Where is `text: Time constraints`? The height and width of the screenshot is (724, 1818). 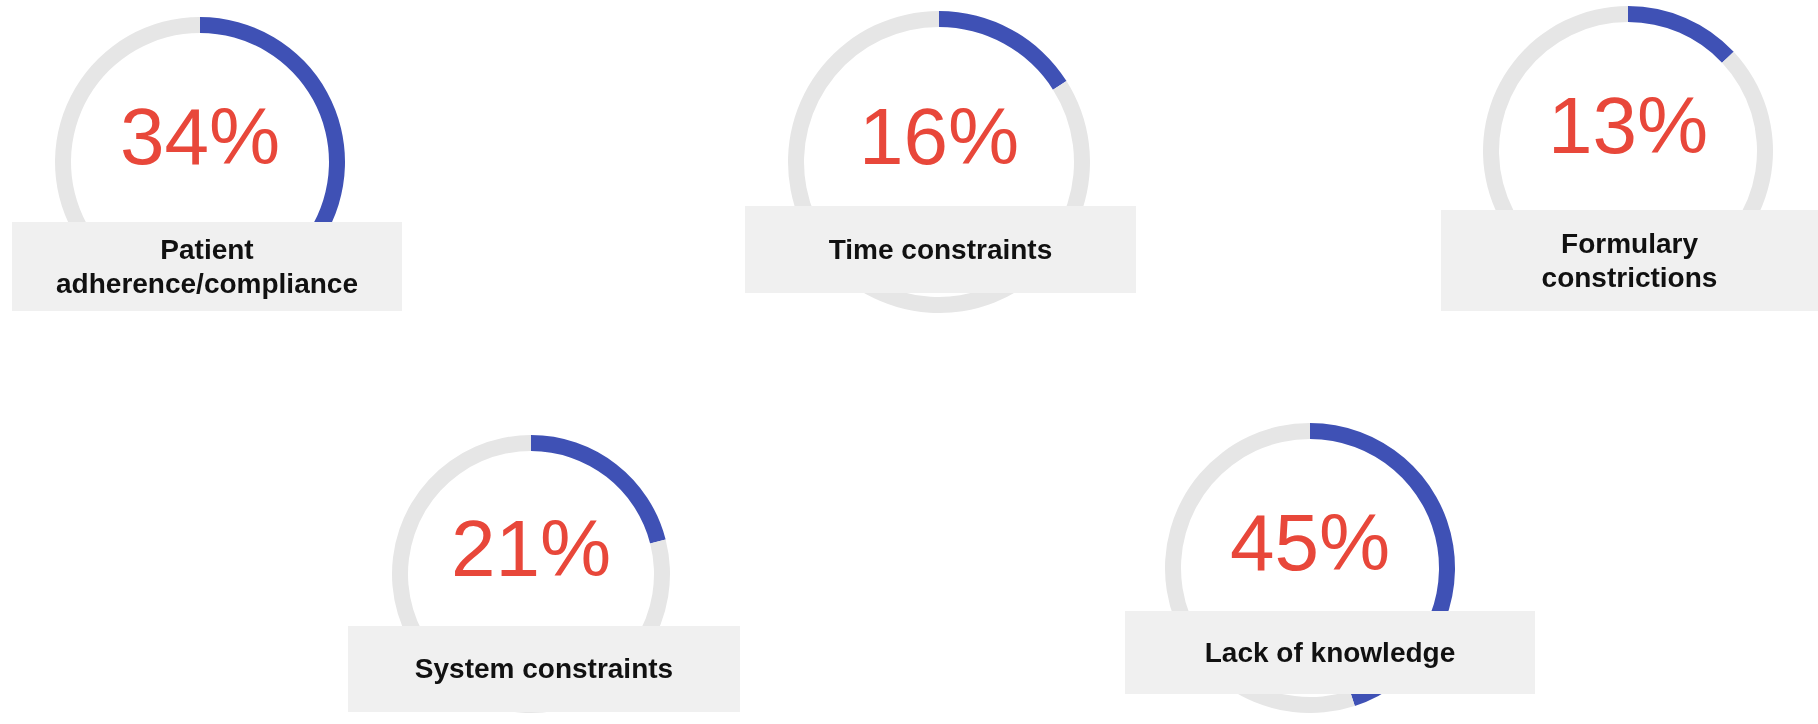
text: Time constraints is located at coordinates (940, 249).